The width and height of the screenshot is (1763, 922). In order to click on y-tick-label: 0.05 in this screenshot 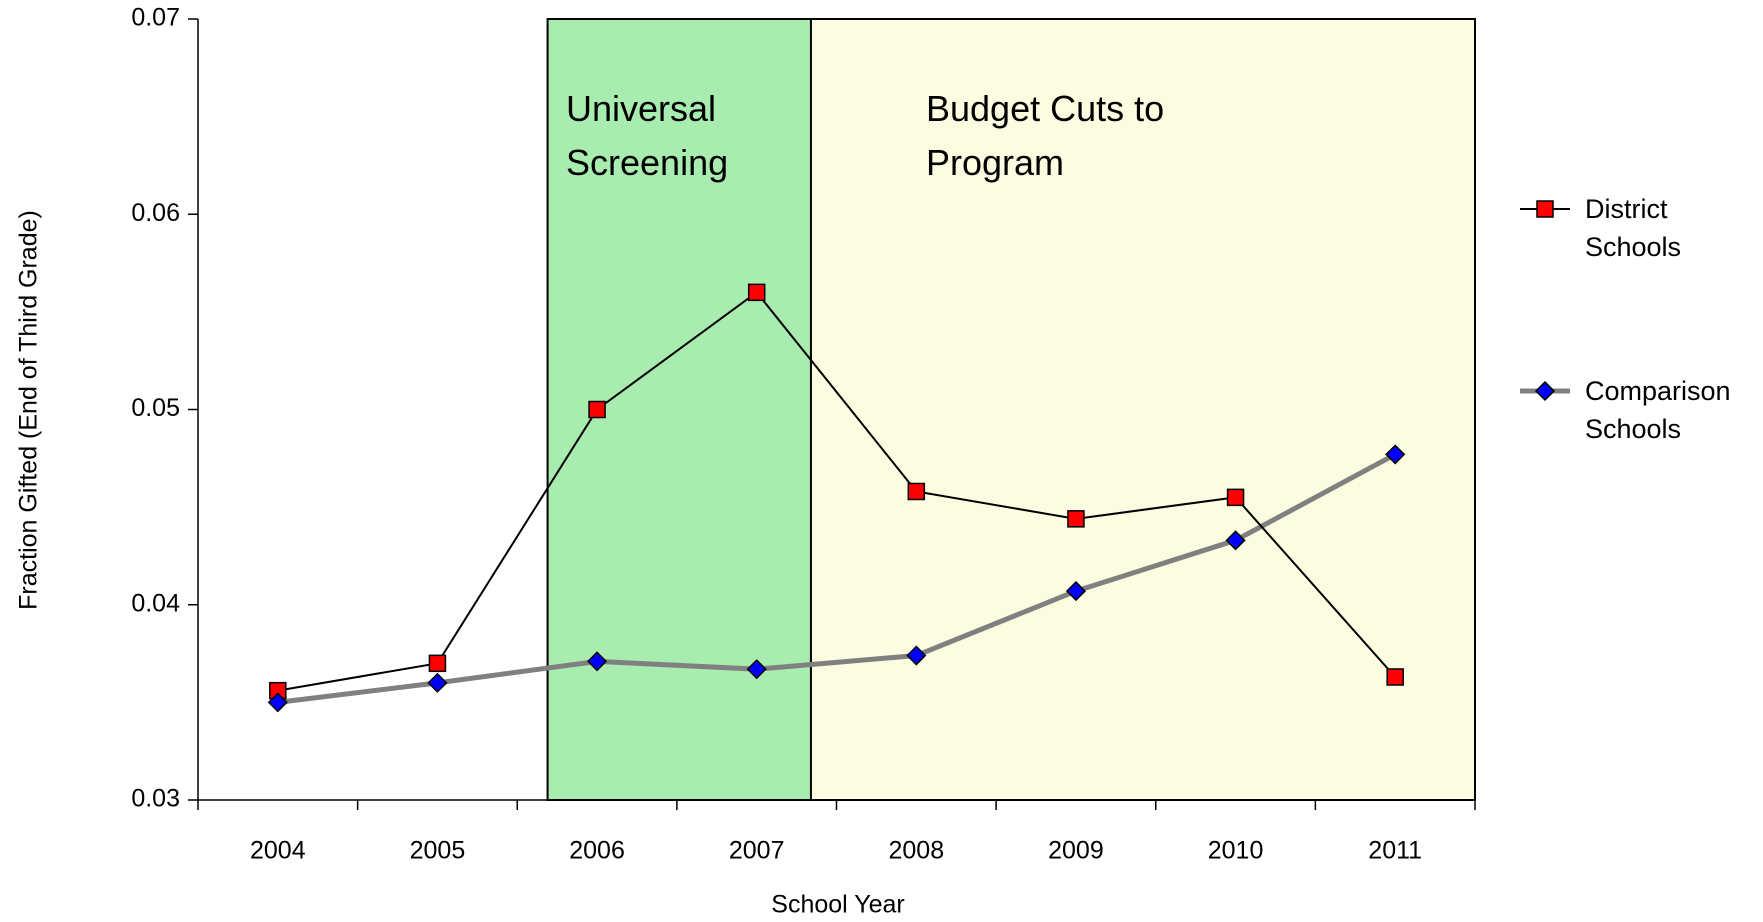, I will do `click(155, 408)`.